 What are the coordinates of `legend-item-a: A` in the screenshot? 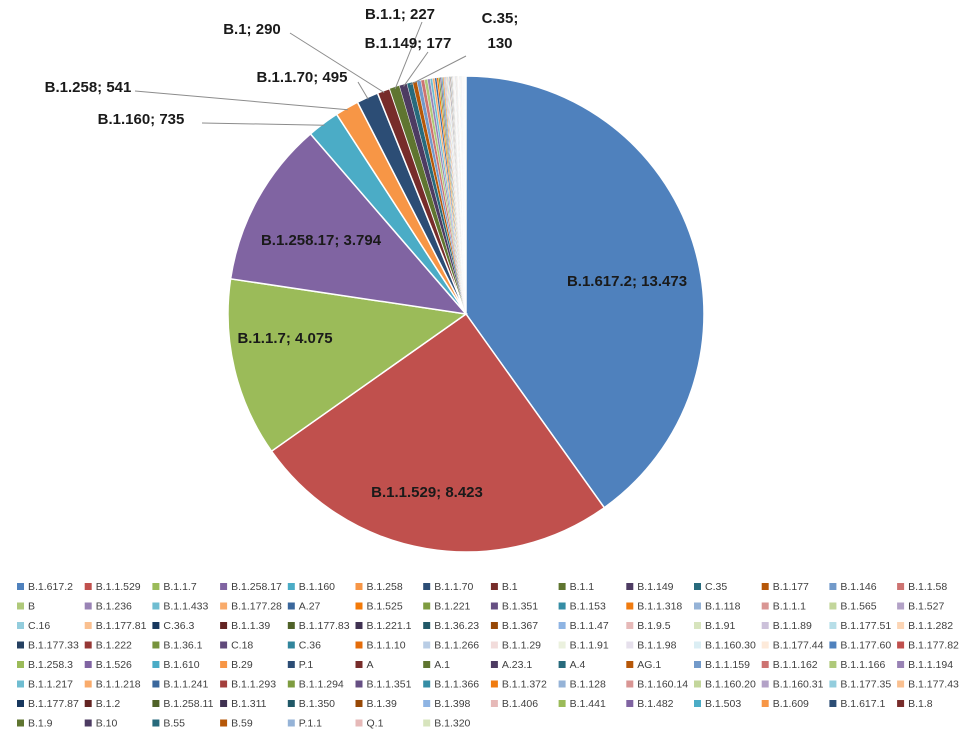 It's located at (364, 665).